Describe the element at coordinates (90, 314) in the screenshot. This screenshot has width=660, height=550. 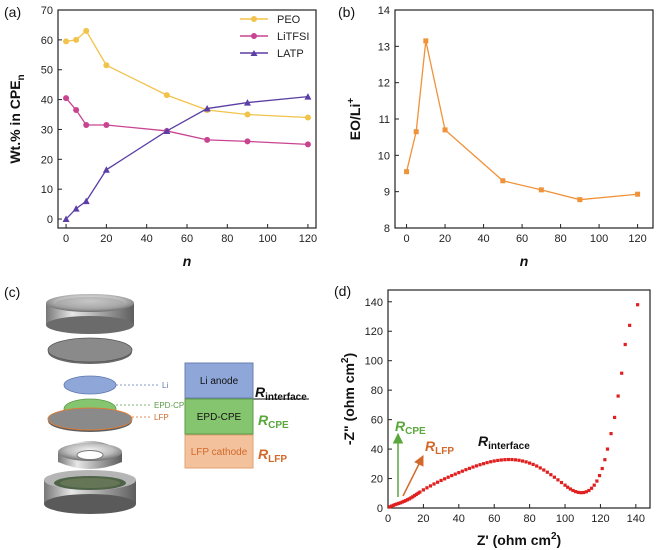
I see `top-cap` at that location.